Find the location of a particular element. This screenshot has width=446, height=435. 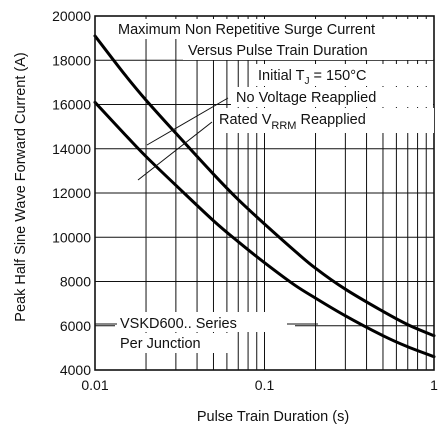

condition-label: Initial TJ = 150°C is located at coordinates (312, 77).